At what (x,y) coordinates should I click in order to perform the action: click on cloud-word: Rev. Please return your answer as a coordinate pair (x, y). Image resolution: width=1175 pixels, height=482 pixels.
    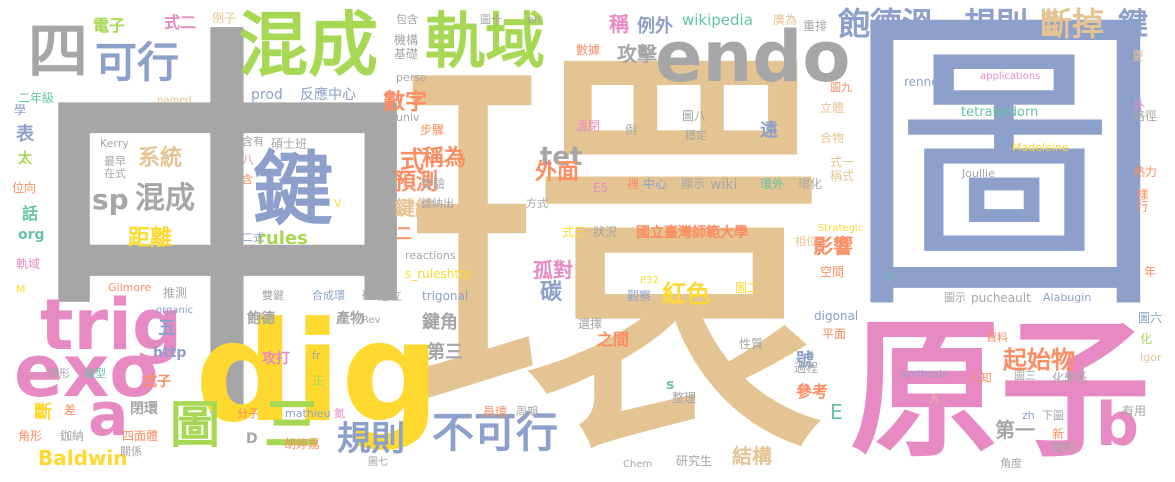
    Looking at the image, I should click on (371, 320).